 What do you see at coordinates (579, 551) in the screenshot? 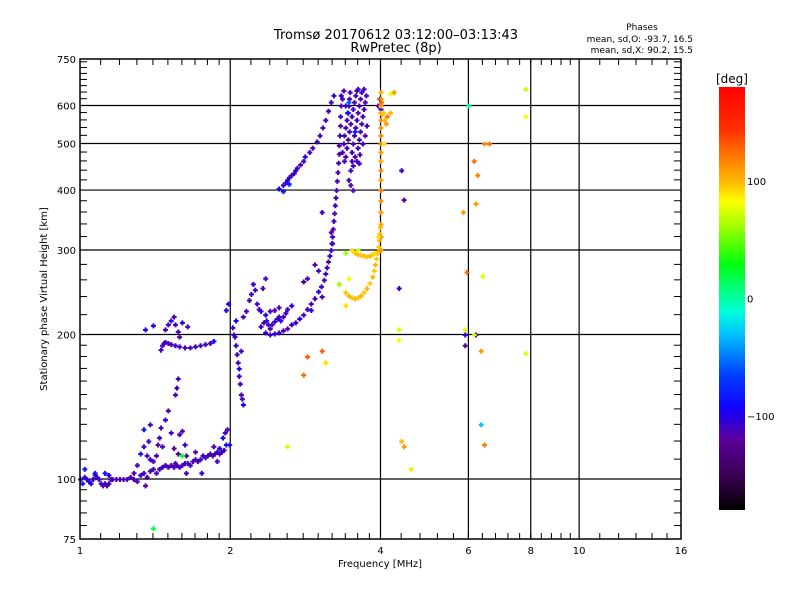
I see `x-tick-label: 10` at bounding box center [579, 551].